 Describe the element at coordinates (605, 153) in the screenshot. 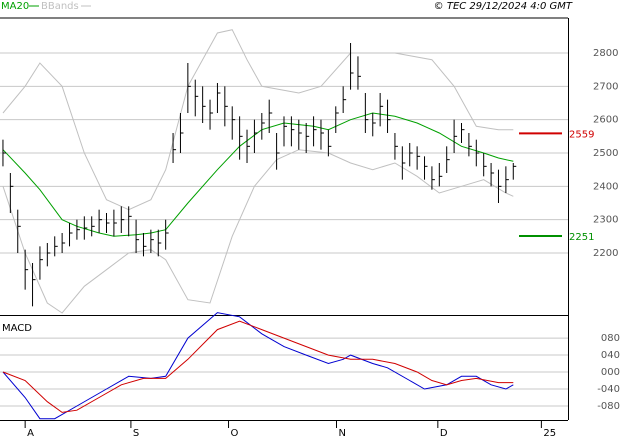

I see `y-tick-label: 2500` at that location.